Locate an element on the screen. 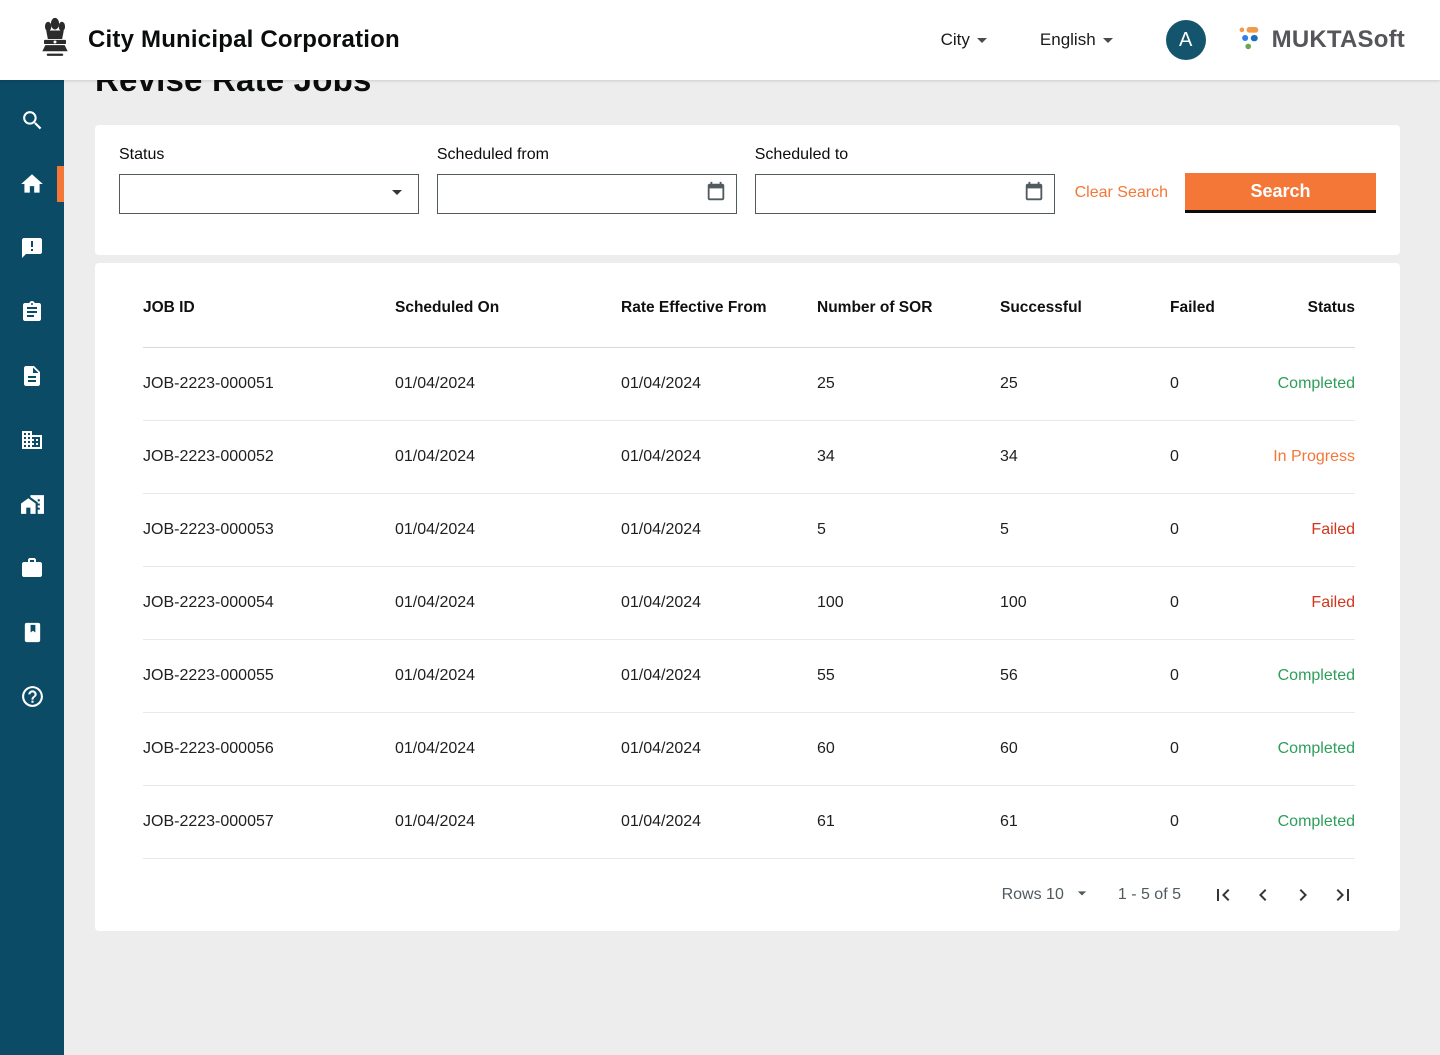  org-title: City Municipal Corporation is located at coordinates (244, 39).